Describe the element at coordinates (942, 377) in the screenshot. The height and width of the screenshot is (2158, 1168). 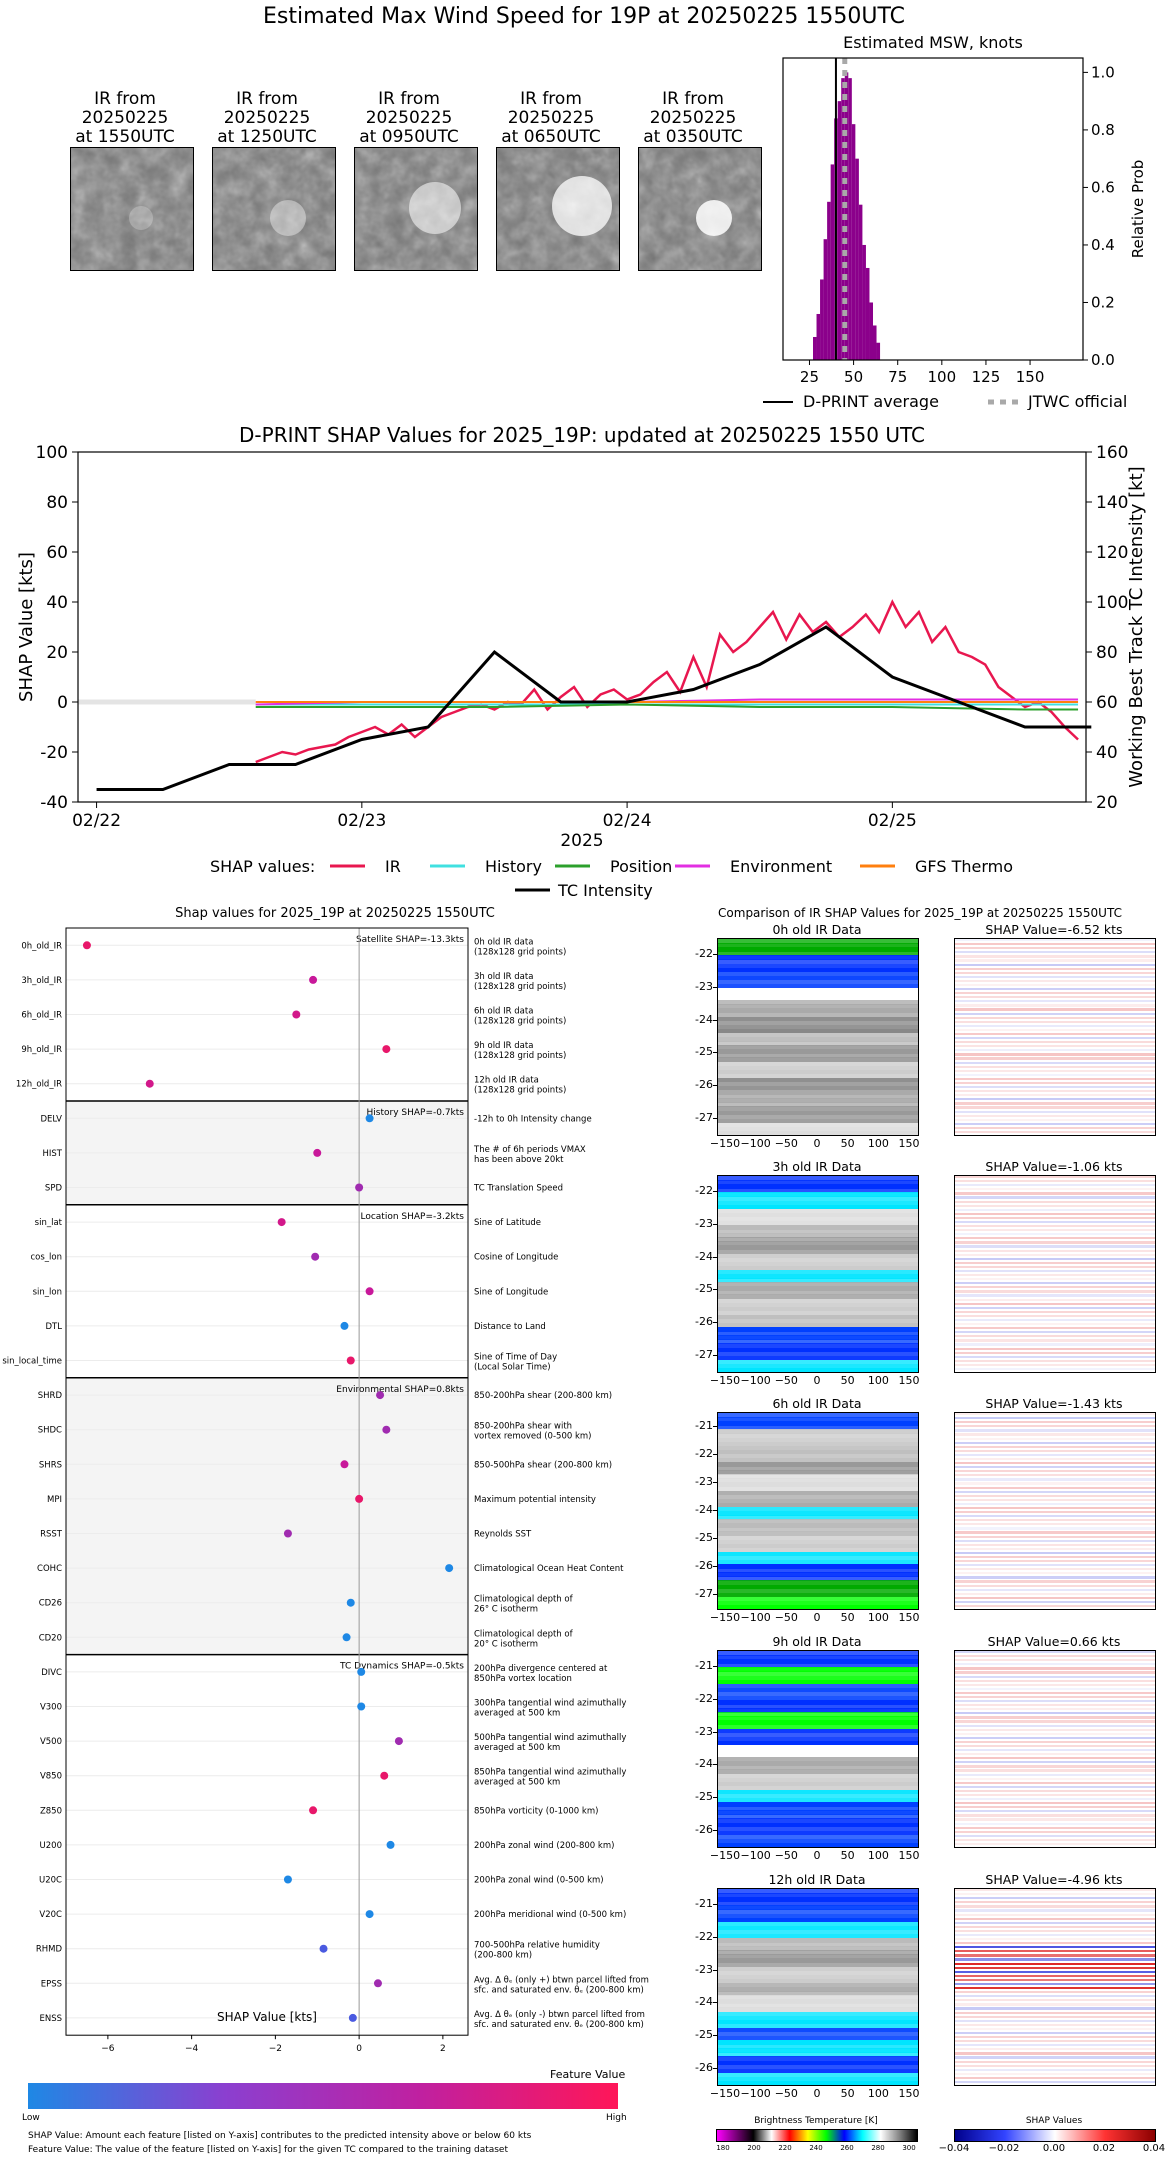
I see `x-tick-label: 100` at that location.